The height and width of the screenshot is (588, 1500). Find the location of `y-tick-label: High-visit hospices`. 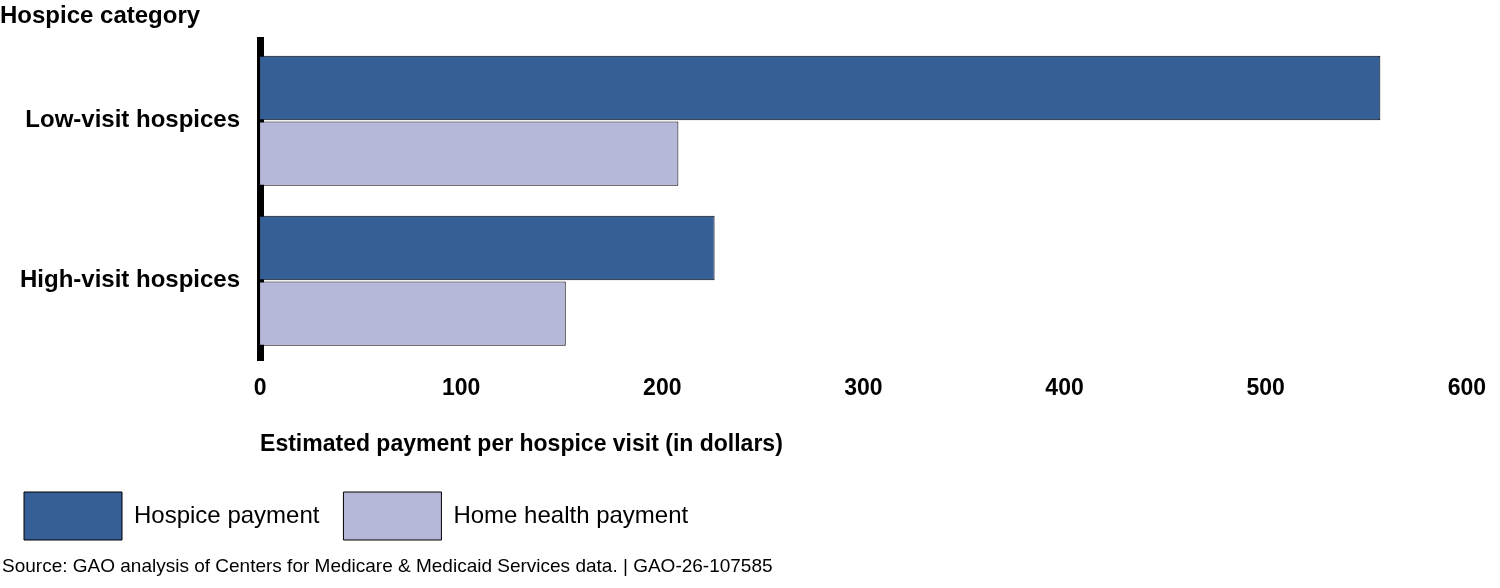

y-tick-label: High-visit hospices is located at coordinates (130, 279).